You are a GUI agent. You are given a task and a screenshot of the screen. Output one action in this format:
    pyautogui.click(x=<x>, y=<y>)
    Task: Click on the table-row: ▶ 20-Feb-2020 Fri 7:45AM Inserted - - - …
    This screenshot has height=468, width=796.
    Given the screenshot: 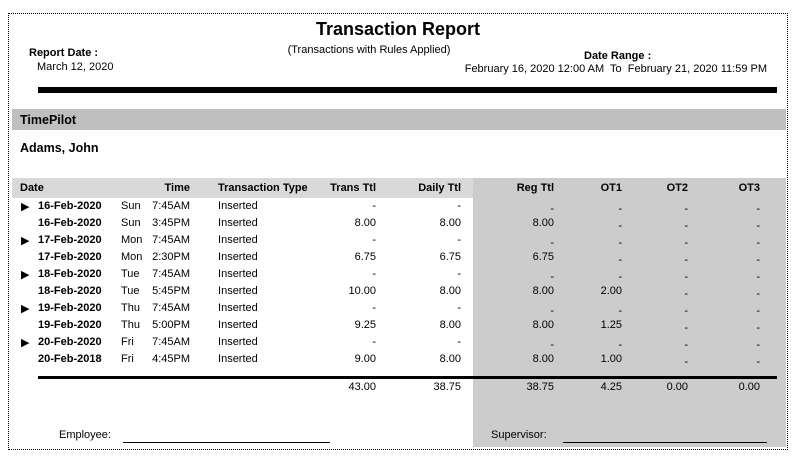 What is the action you would take?
    pyautogui.click(x=399, y=342)
    